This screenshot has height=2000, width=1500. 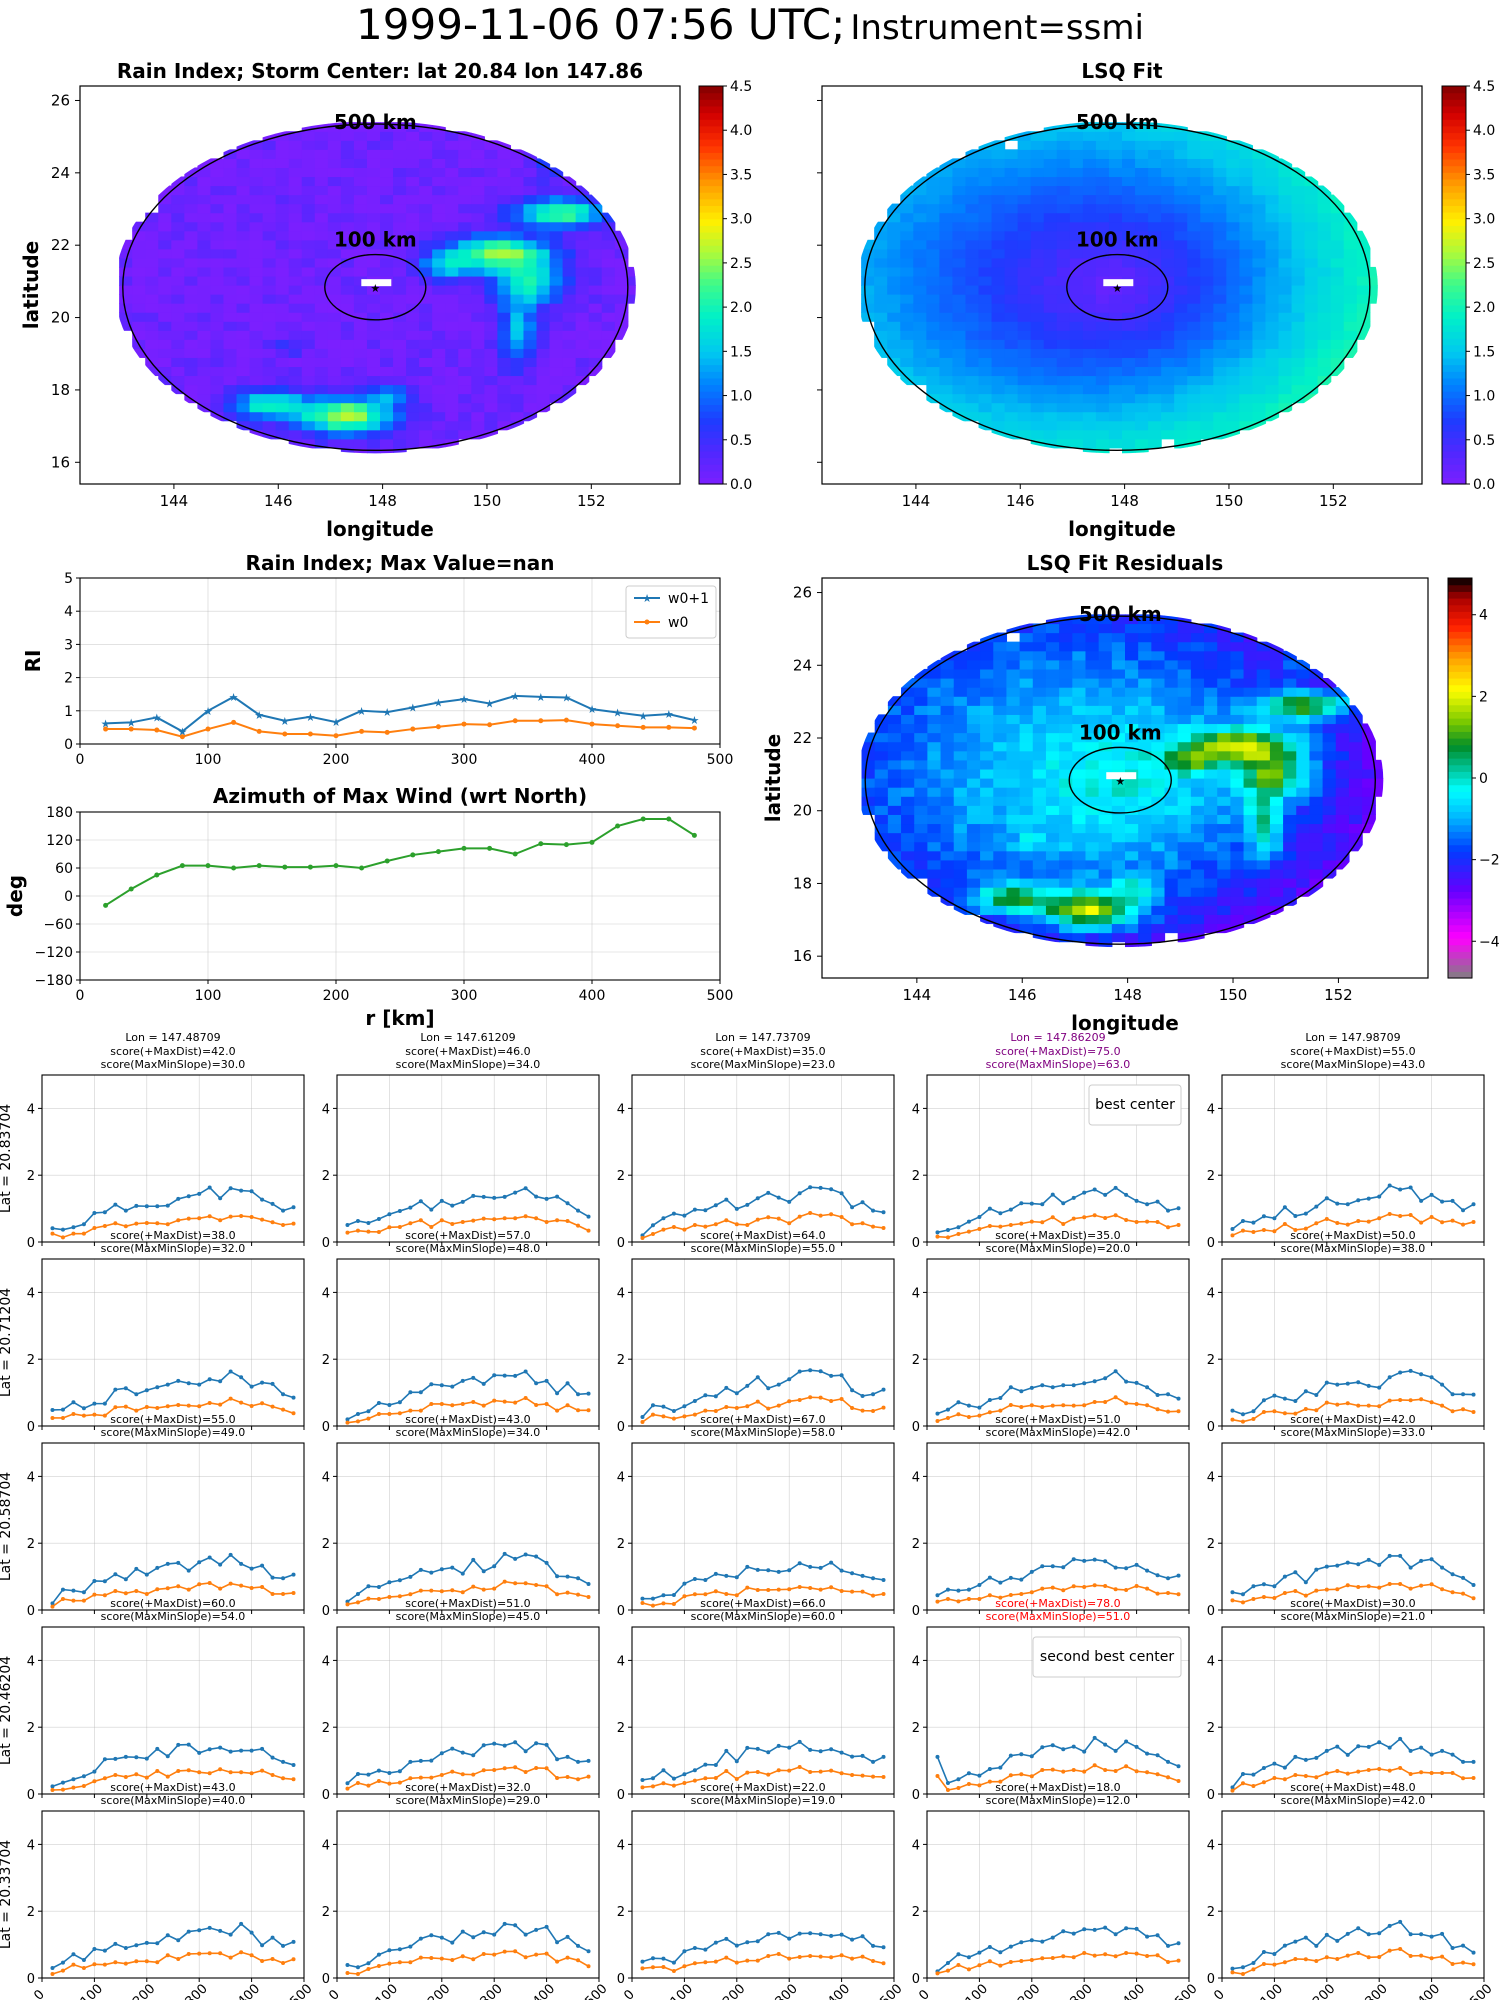 What do you see at coordinates (1483, 779) in the screenshot?
I see `colorbar-tick-label: 0` at bounding box center [1483, 779].